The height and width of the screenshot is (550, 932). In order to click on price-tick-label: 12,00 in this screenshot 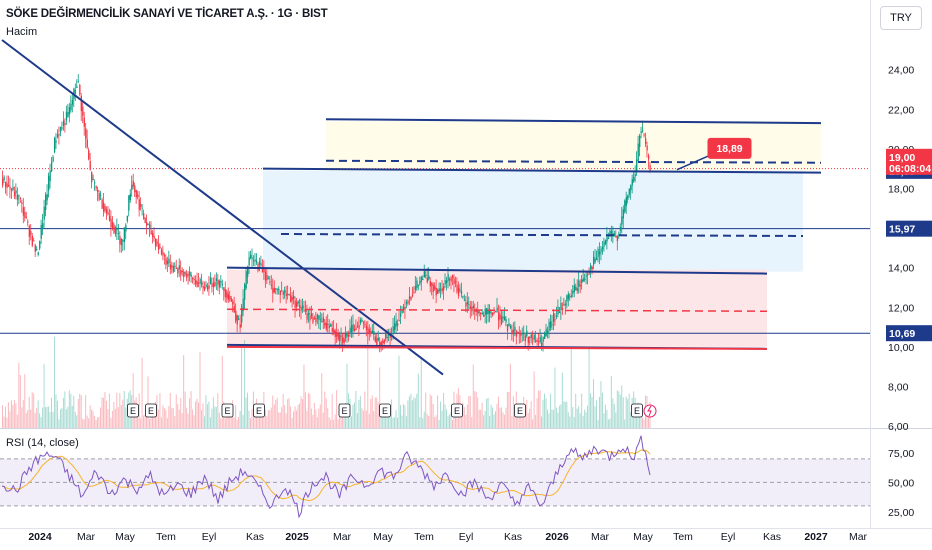, I will do `click(901, 308)`.